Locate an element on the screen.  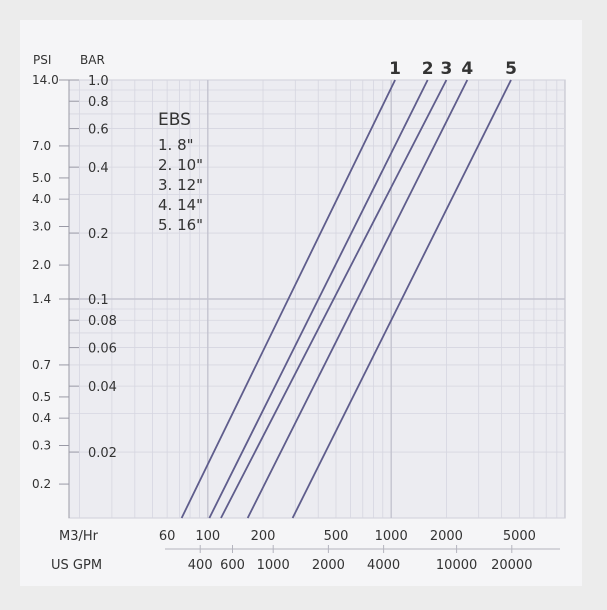
legend-item: 3. 12" is located at coordinates (180, 185).